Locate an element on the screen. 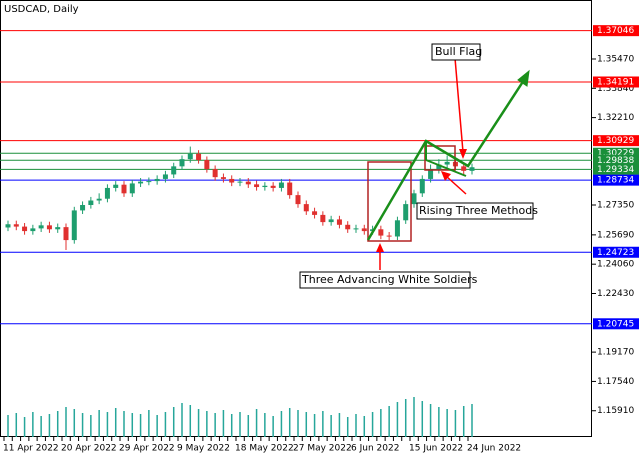 The width and height of the screenshot is (640, 457). x-tick-label: 27 May 2022 is located at coordinates (322, 449).